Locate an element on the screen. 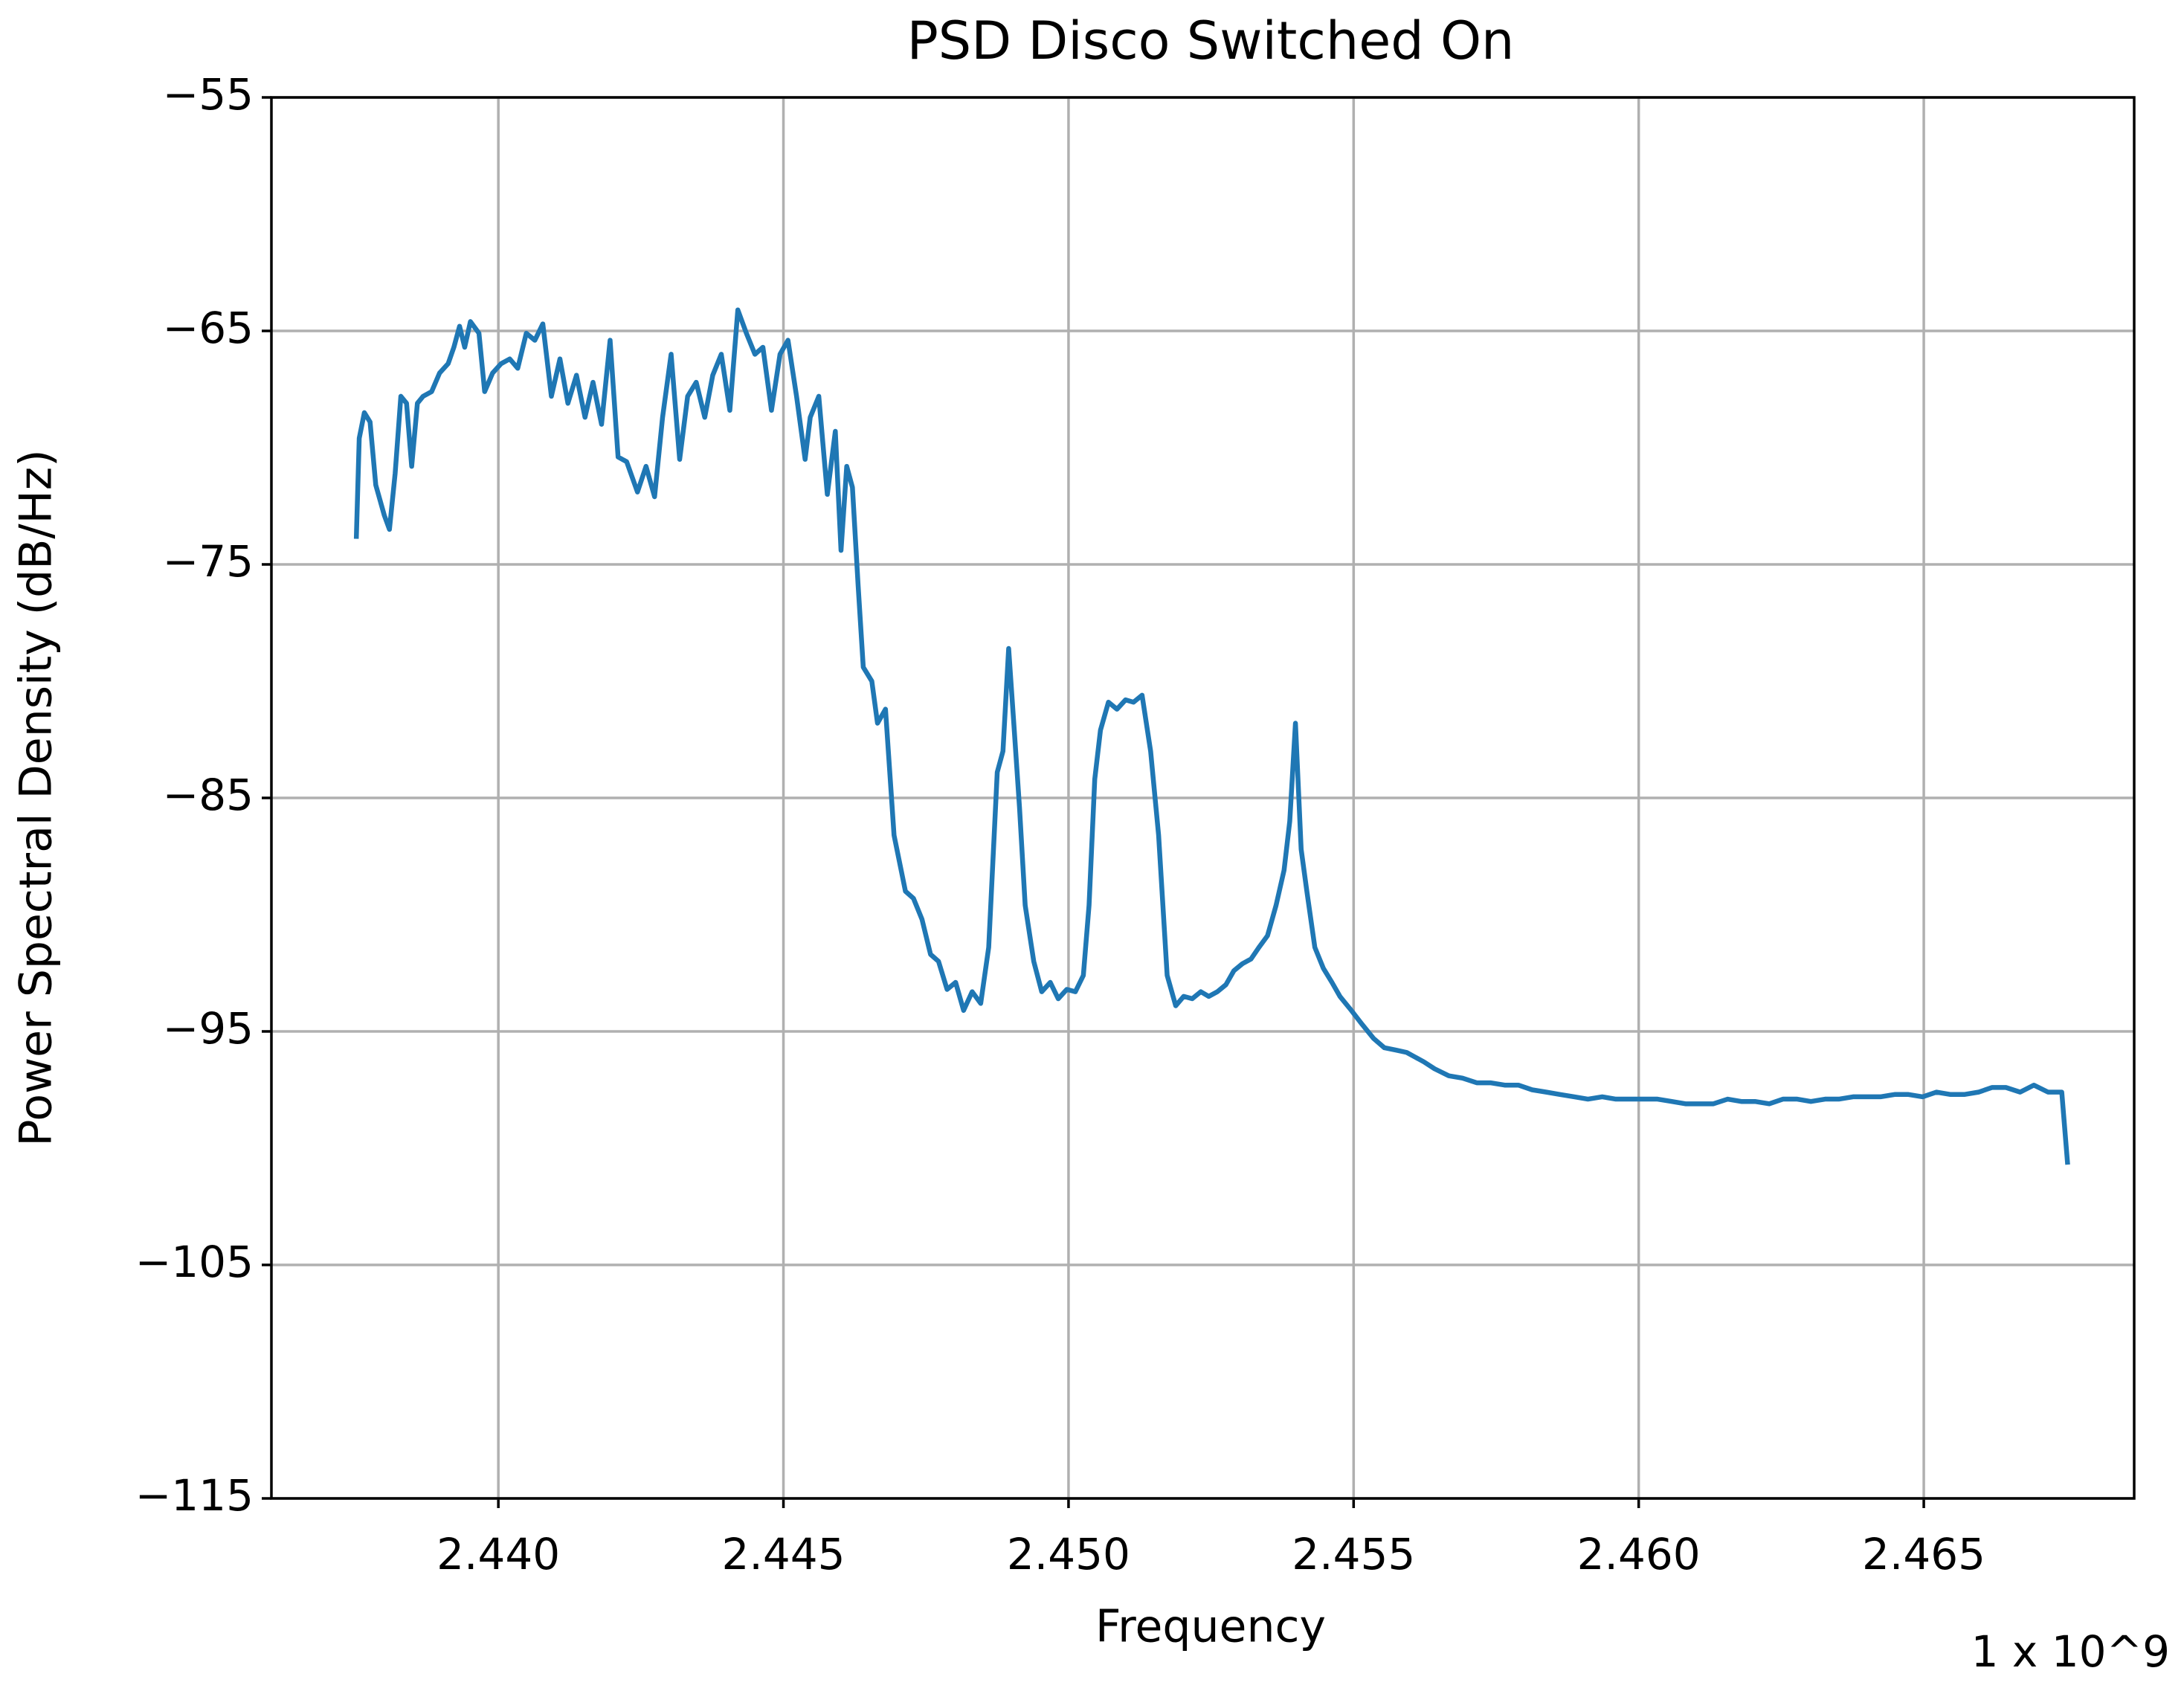  y-tick-label: −85 is located at coordinates (208, 795).